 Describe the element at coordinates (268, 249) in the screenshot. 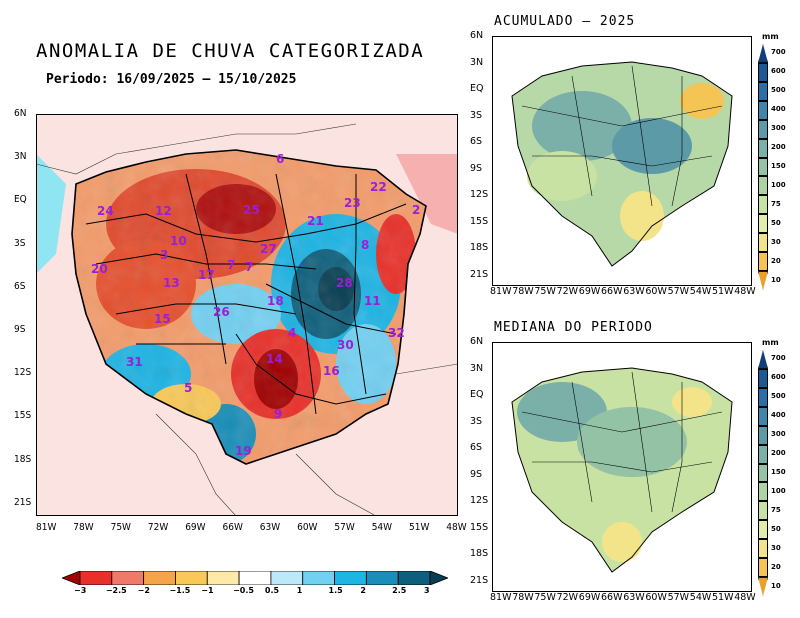

I see `basin-number-label: 27` at that location.